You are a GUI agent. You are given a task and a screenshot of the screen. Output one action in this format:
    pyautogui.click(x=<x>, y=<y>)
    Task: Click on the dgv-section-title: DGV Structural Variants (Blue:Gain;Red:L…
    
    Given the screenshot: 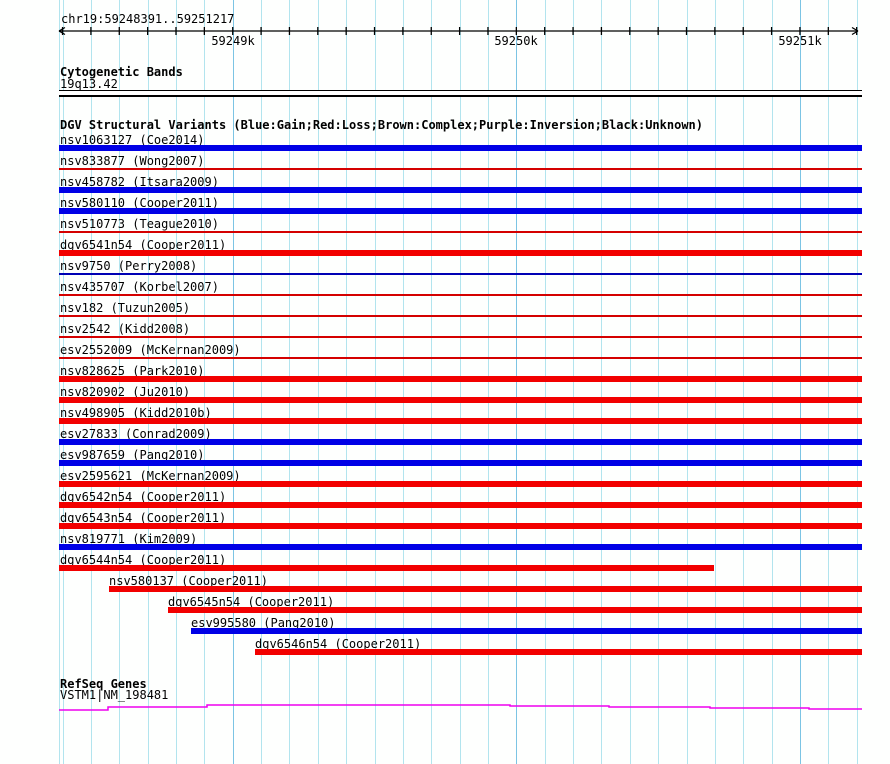 What is the action you would take?
    pyautogui.click(x=381, y=125)
    